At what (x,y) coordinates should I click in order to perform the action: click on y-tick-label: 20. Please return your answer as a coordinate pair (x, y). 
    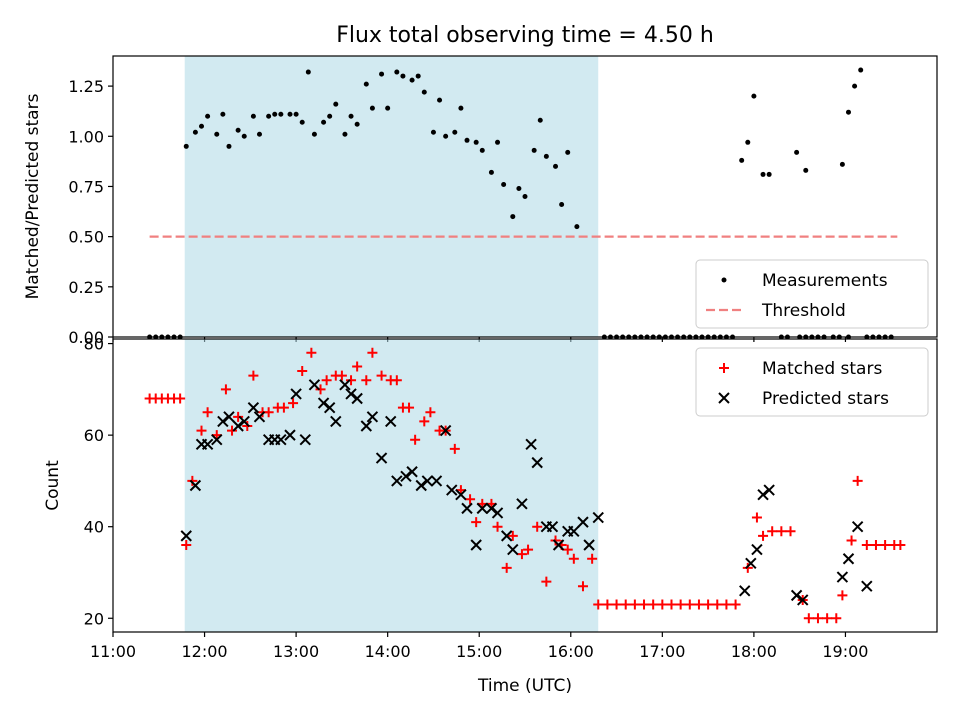
    Looking at the image, I should click on (94, 618).